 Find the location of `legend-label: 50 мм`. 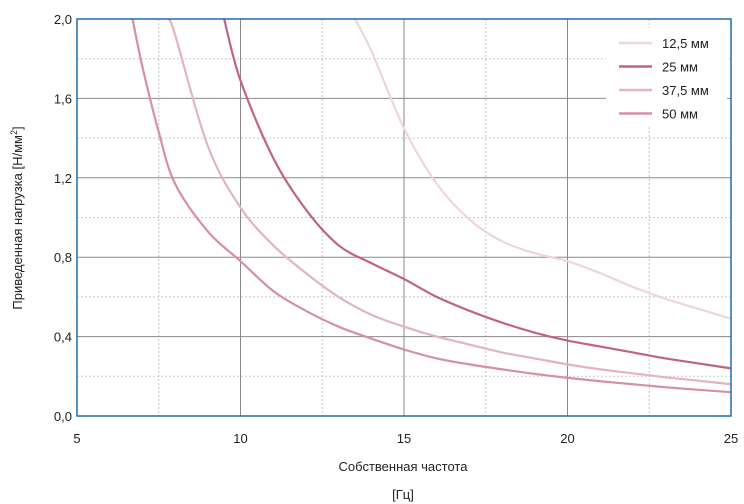

legend-label: 50 мм is located at coordinates (680, 114).